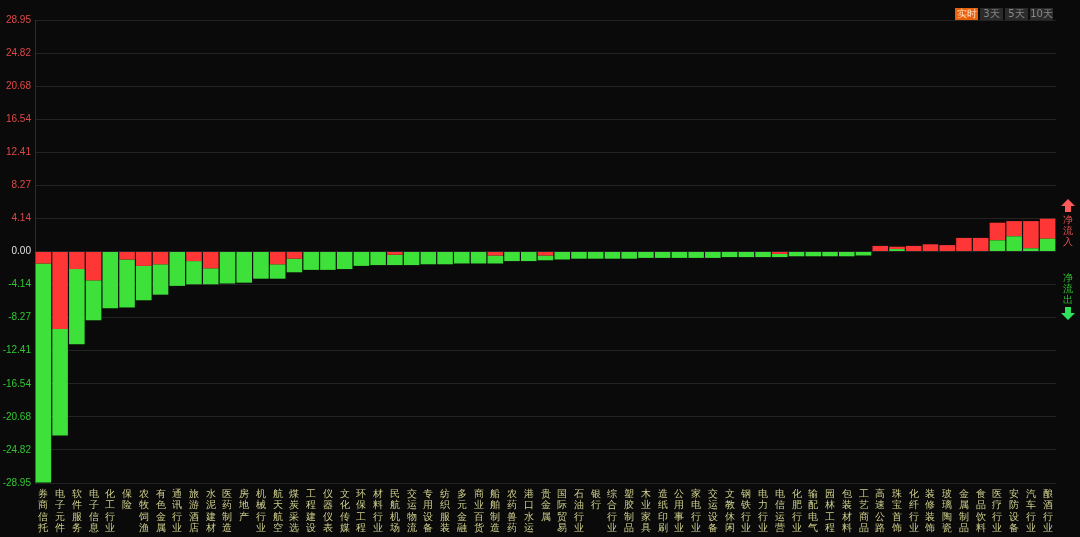 This screenshot has width=1080, height=537. I want to click on y-tick-label: -8.27, so click(20, 317).